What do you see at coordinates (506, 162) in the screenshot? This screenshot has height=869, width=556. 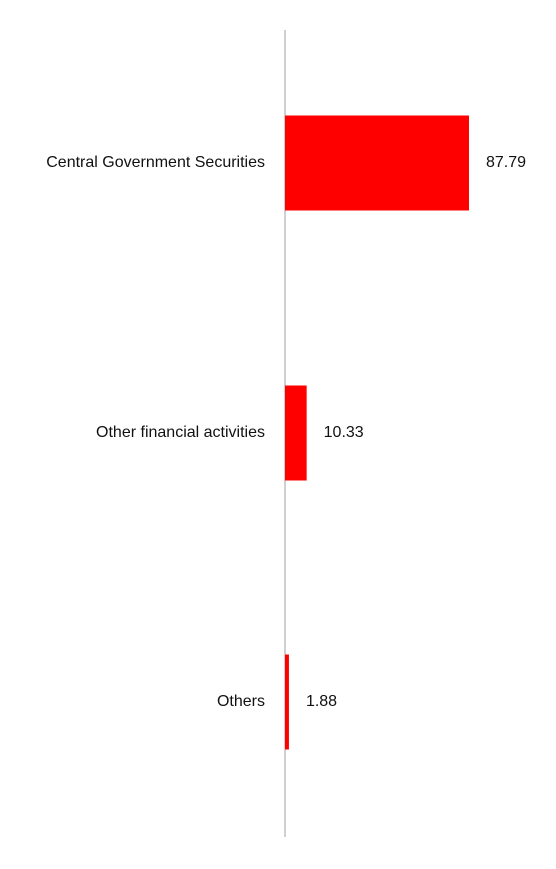 I see `value-label-0: 87.79` at bounding box center [506, 162].